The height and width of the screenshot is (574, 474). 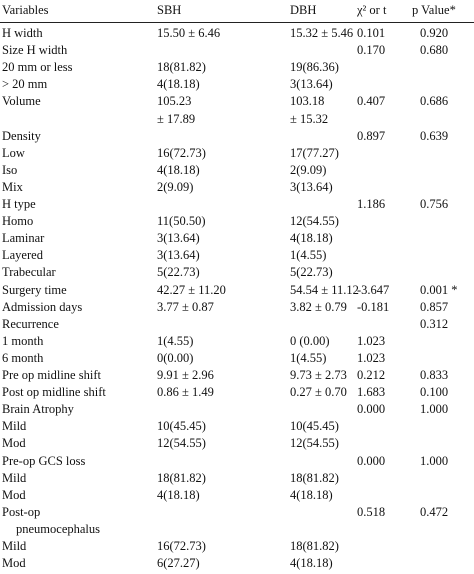 What do you see at coordinates (303, 10) in the screenshot?
I see `header-dbh: DBH` at bounding box center [303, 10].